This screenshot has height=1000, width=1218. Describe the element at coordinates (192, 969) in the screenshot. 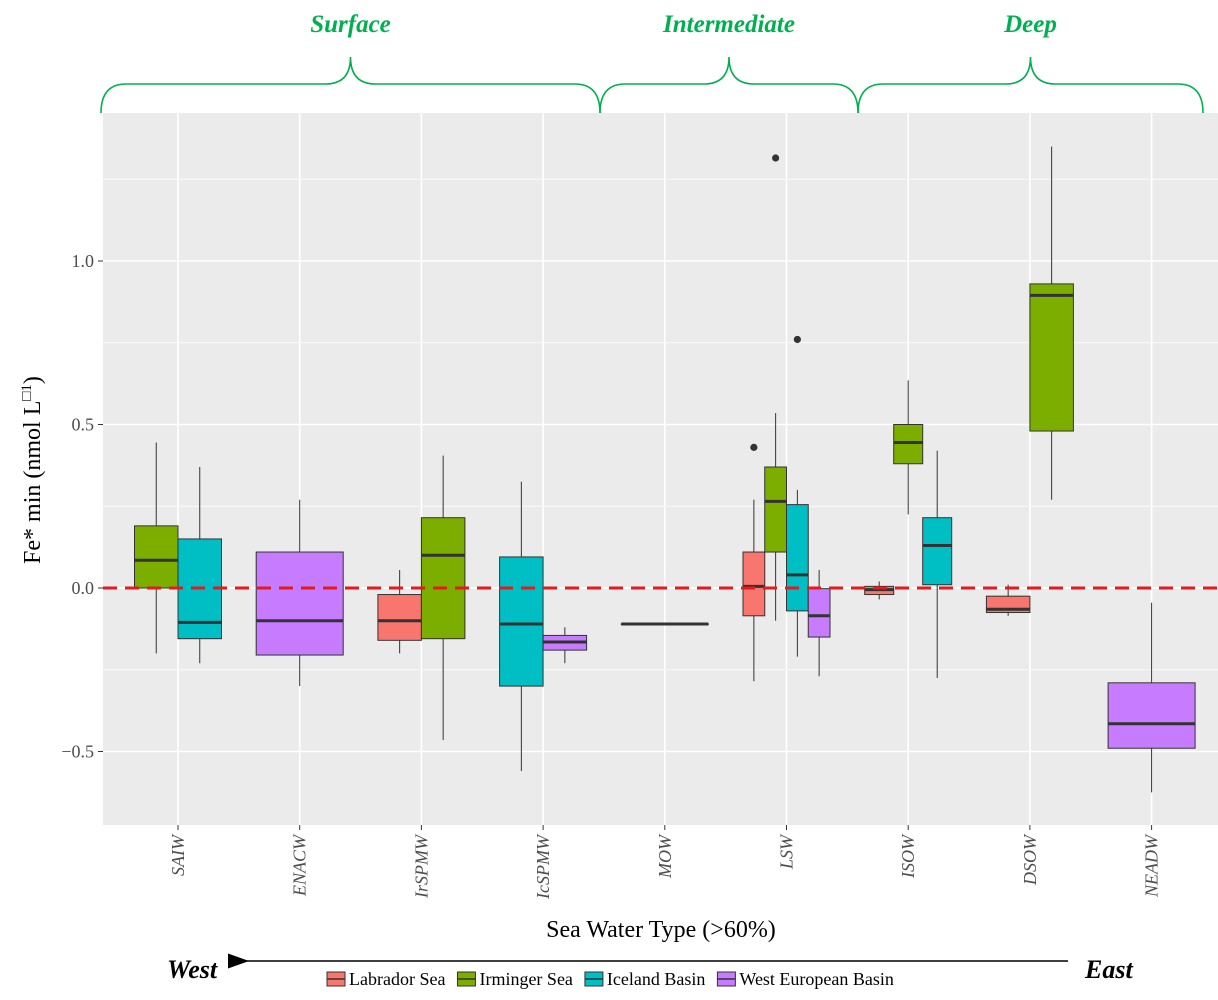

I see `direction-west: West` at that location.